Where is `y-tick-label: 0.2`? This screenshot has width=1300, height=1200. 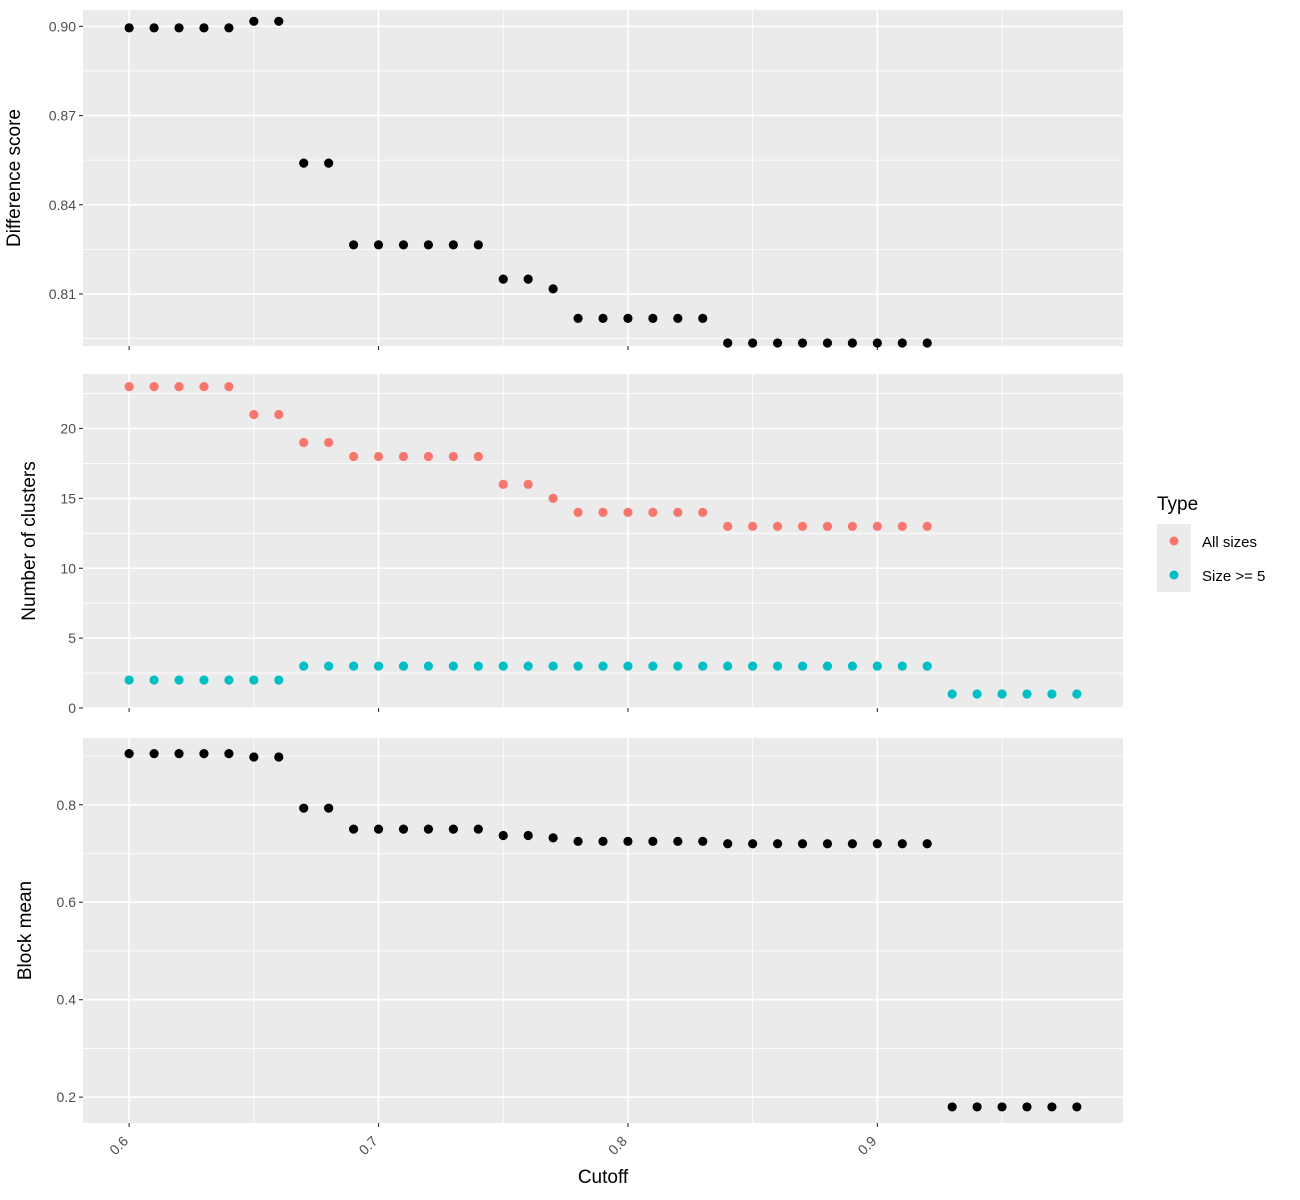
y-tick-label: 0.2 is located at coordinates (67, 1097).